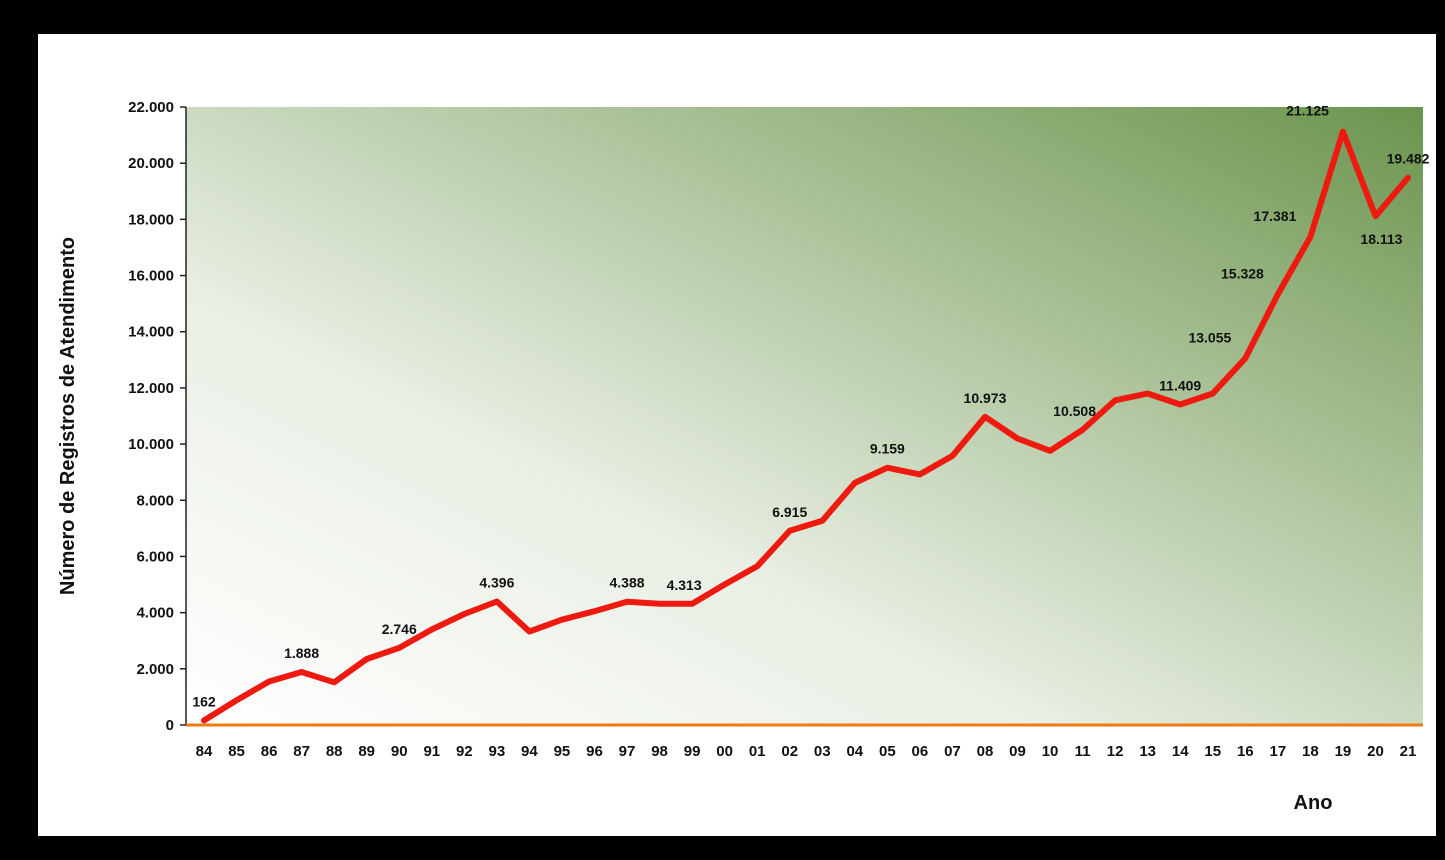 This screenshot has width=1445, height=860. Describe the element at coordinates (151, 163) in the screenshot. I see `y-tick-label: 20.000` at that location.